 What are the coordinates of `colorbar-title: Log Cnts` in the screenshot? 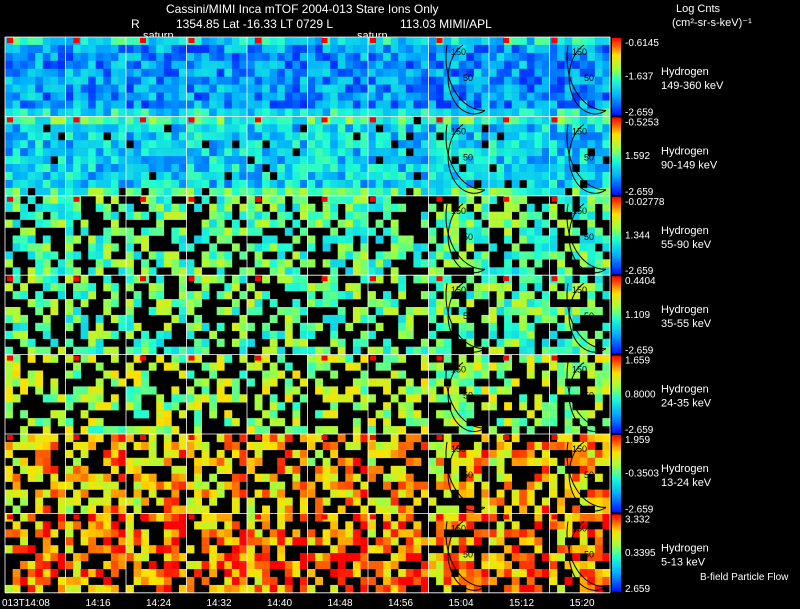 It's located at (698, 9).